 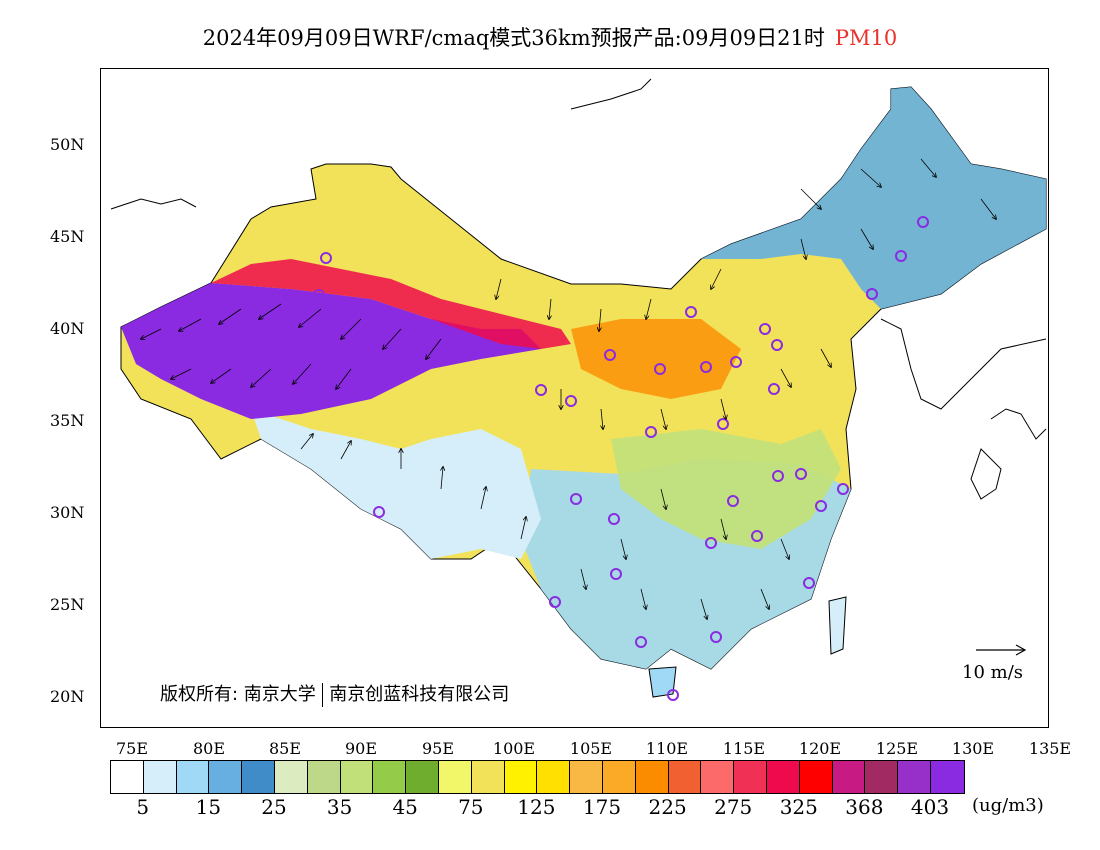 What do you see at coordinates (67, 328) in the screenshot?
I see `y-tick-40n: 40N` at bounding box center [67, 328].